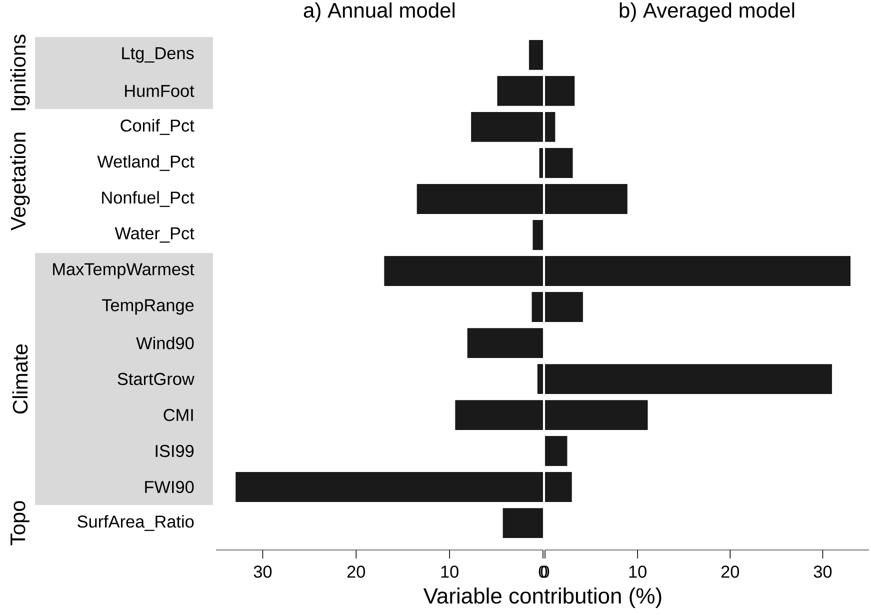 Image resolution: width=871 pixels, height=615 pixels. Describe the element at coordinates (542, 598) in the screenshot. I see `x-axis-title: Variable contribution (%)` at that location.